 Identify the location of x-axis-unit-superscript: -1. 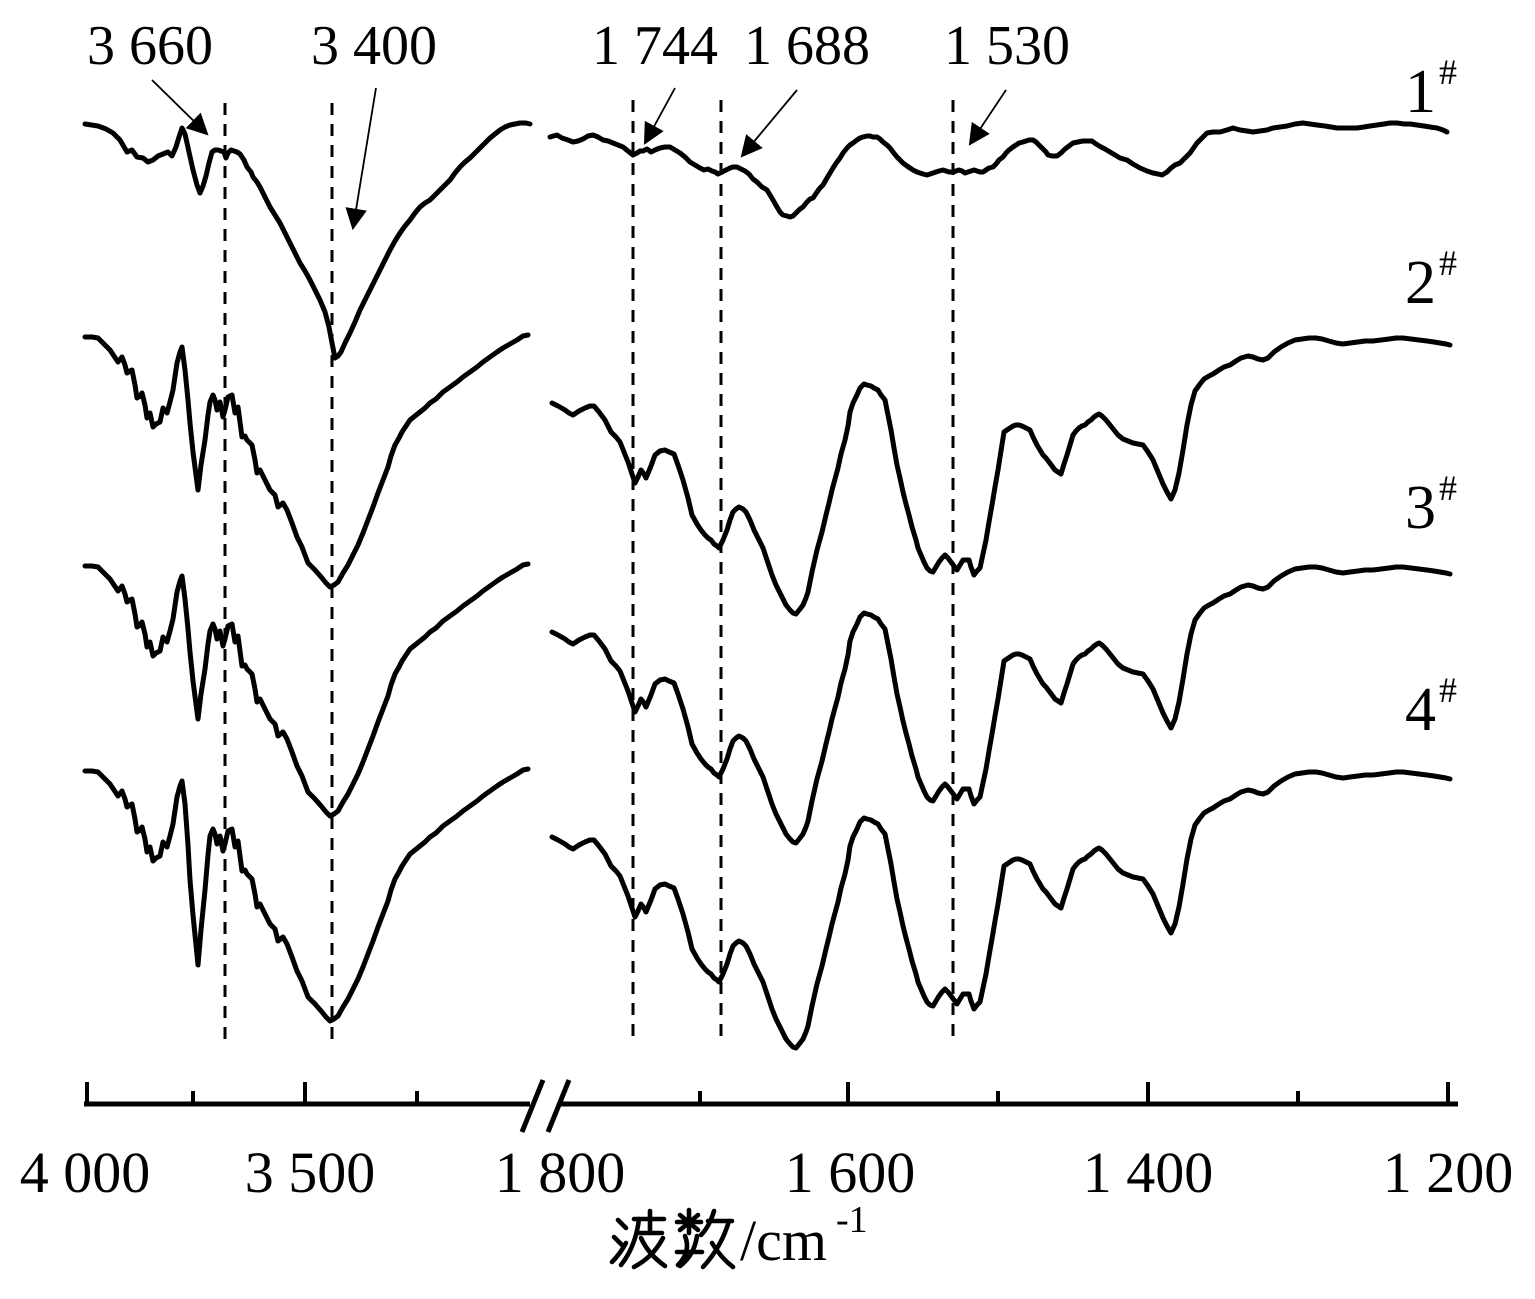
(852, 1220).